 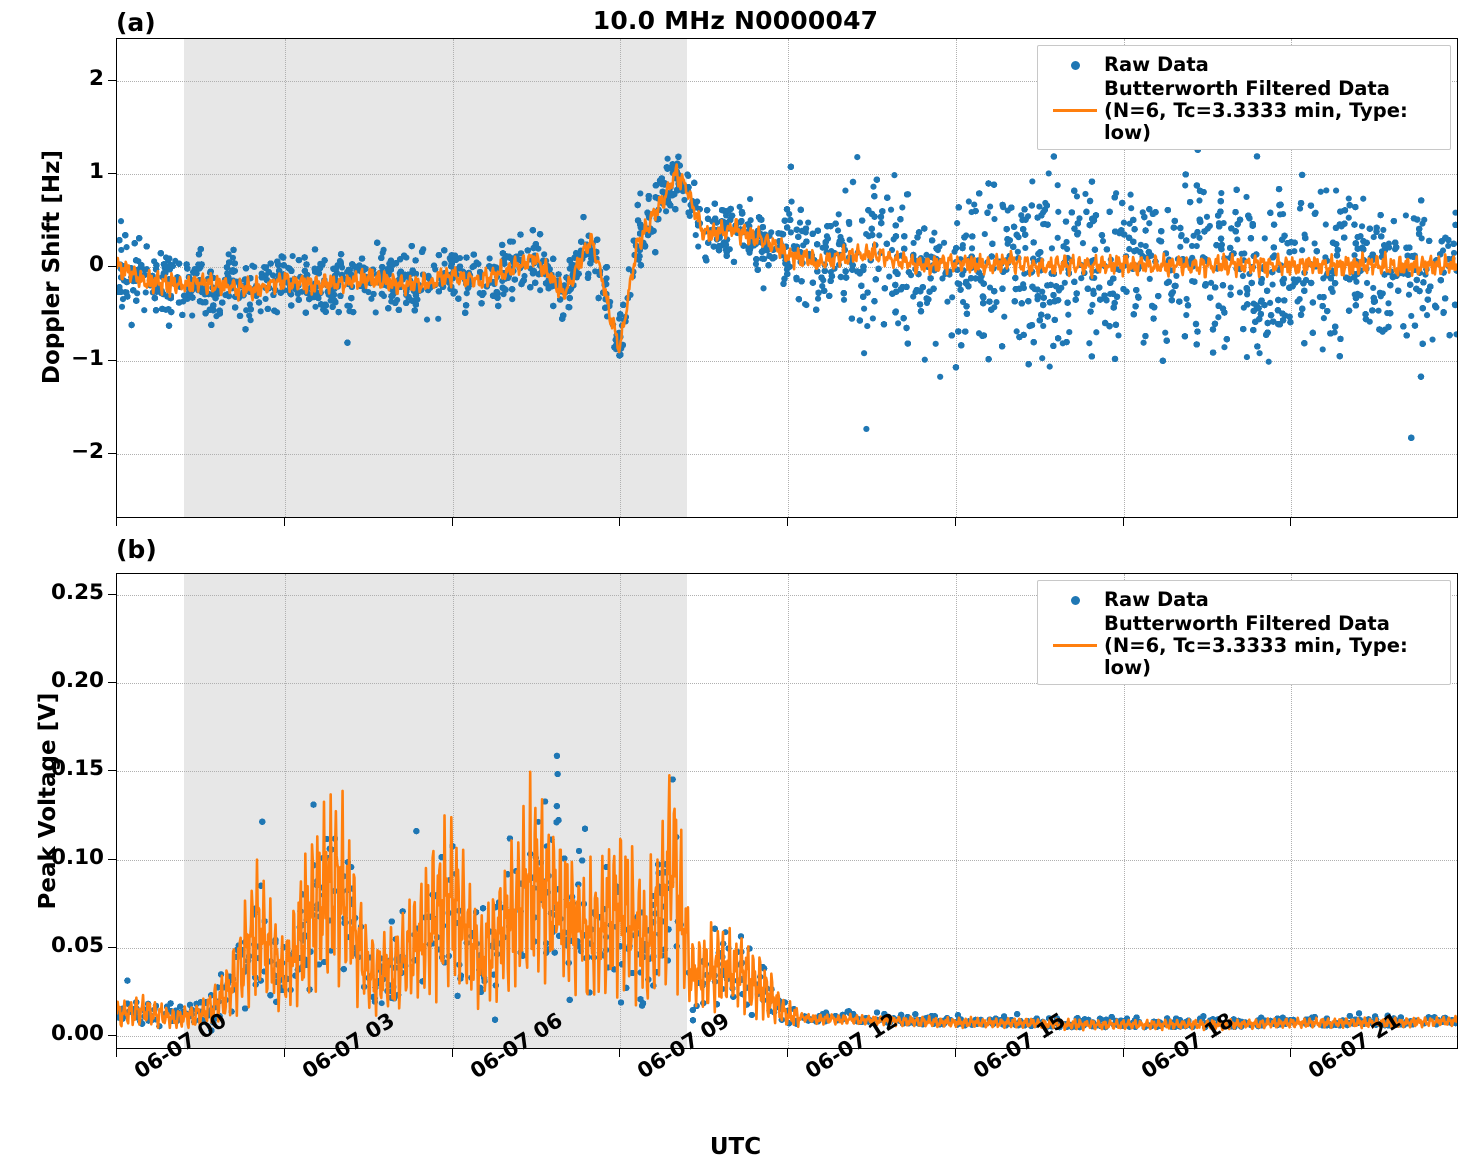 I want to click on y-axis-tick-label: 0.05, so click(x=52, y=945).